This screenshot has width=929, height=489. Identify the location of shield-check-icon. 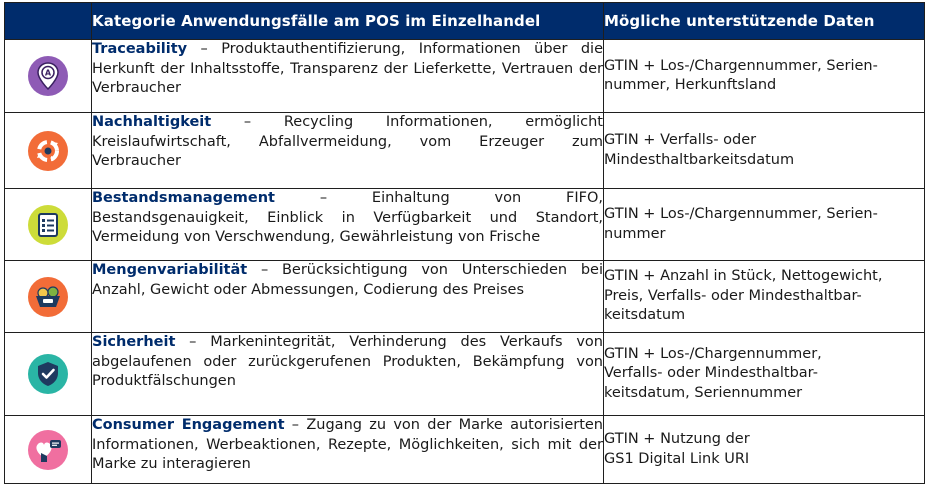
(48, 374).